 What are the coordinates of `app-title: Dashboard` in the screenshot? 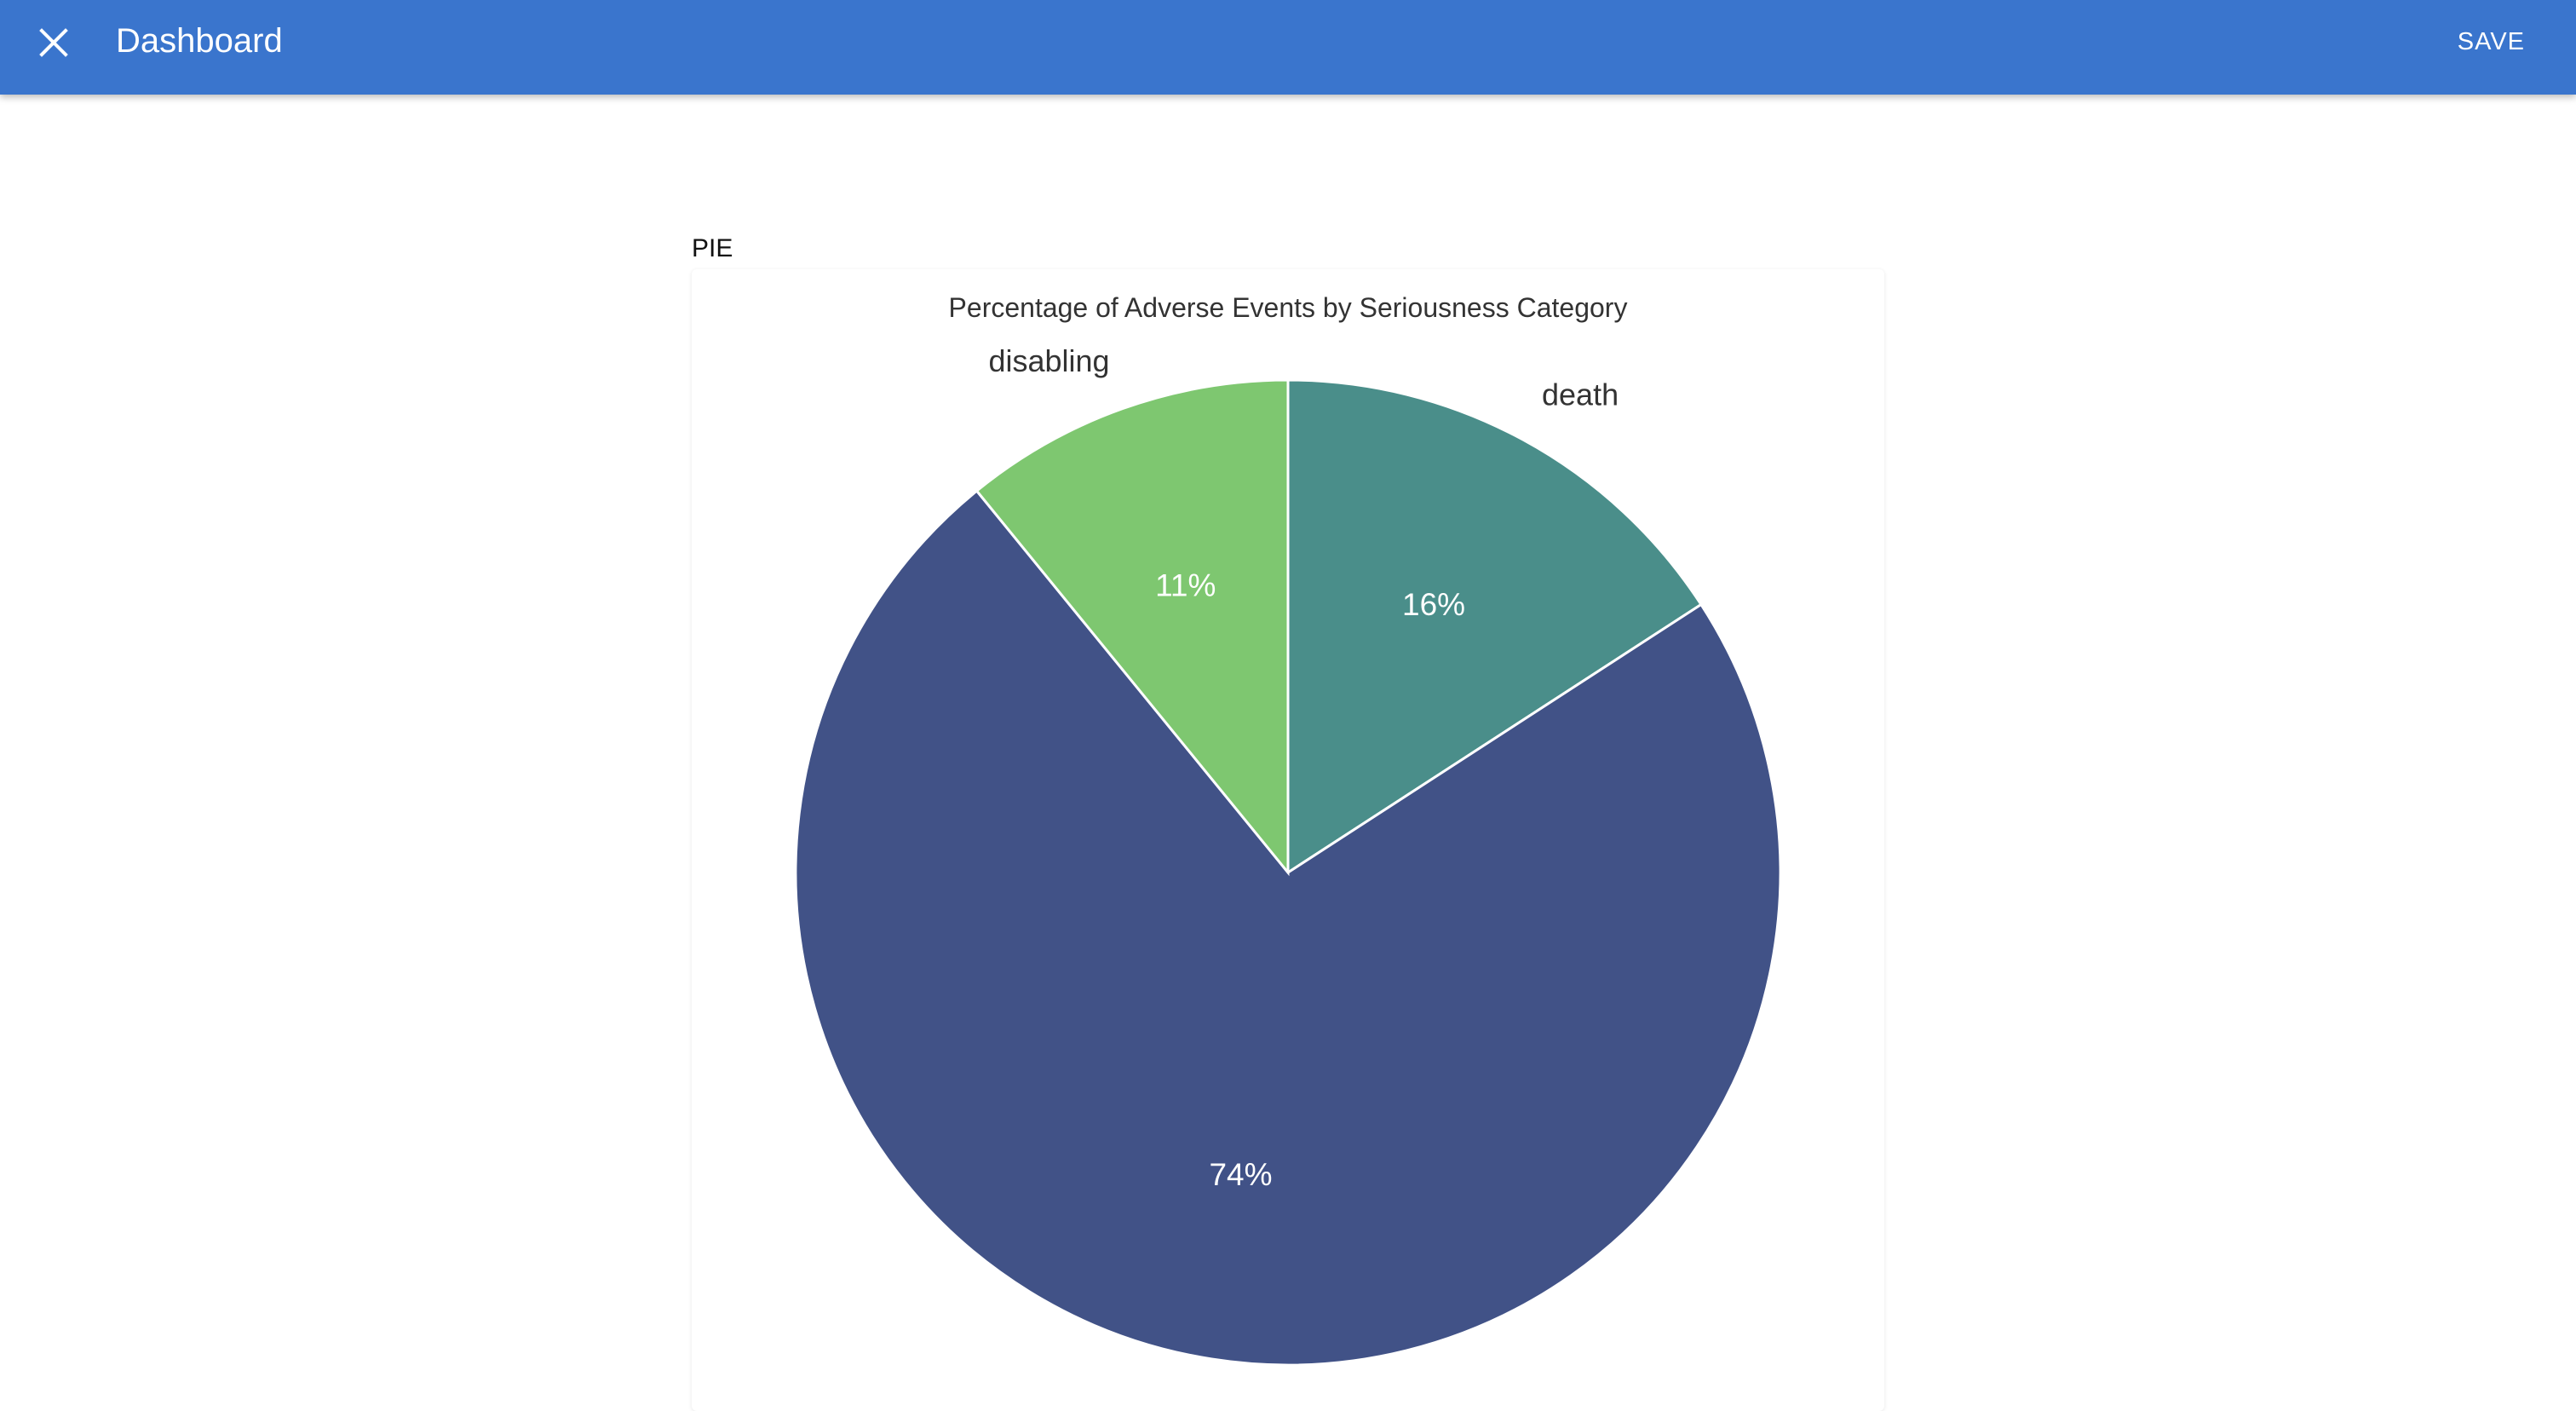 It's located at (200, 41).